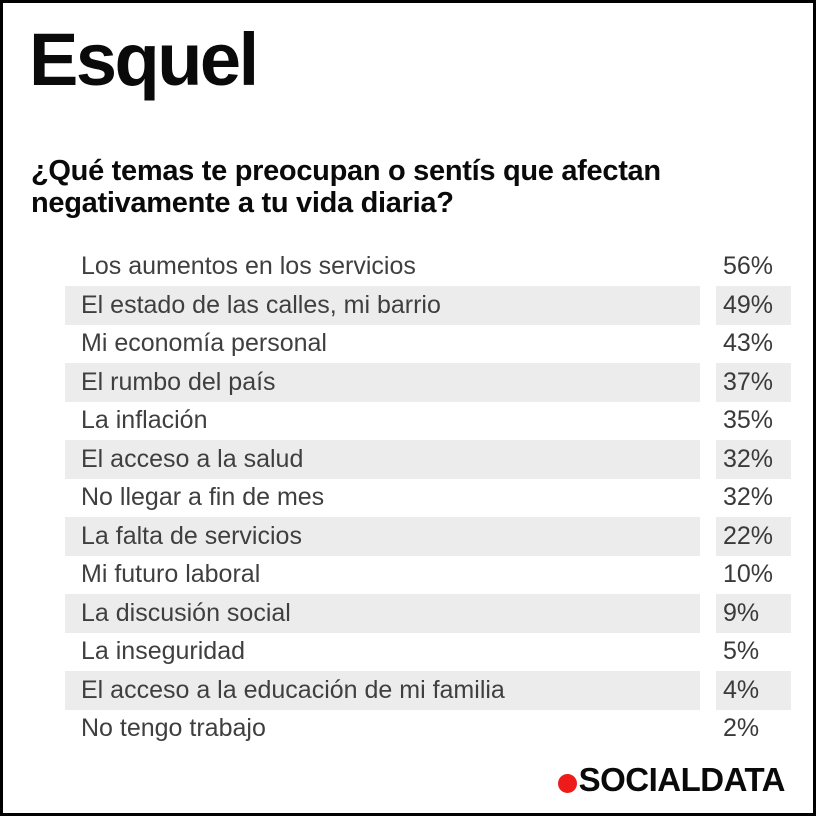  What do you see at coordinates (753, 536) in the screenshot?
I see `percentage-value: 22%` at bounding box center [753, 536].